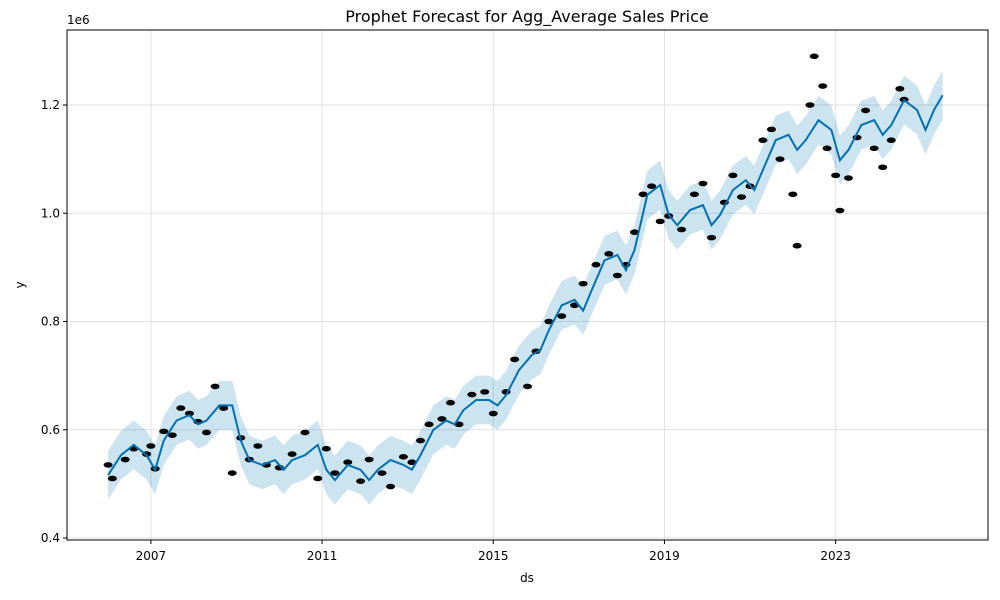 Image resolution: width=1000 pixels, height=600 pixels. Describe the element at coordinates (20, 284) in the screenshot. I see `y-axis-label: y` at that location.